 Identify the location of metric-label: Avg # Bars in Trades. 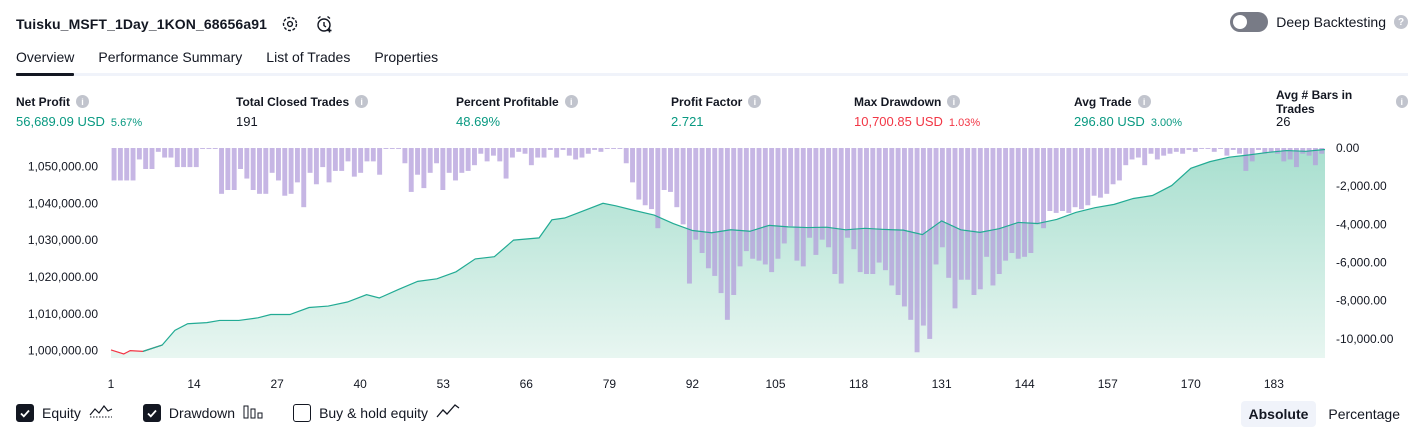
(1314, 101).